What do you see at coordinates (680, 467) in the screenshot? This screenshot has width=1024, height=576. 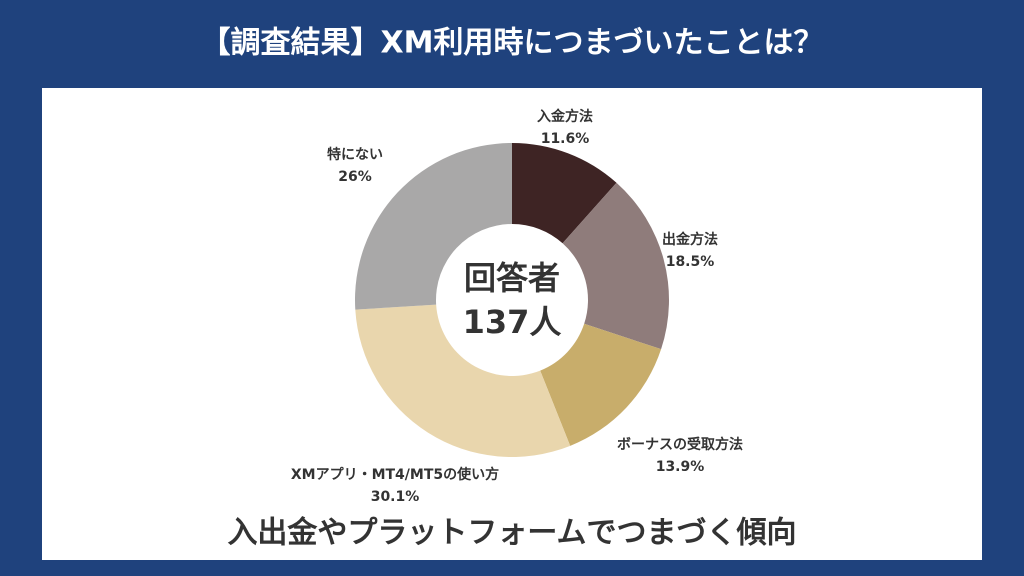 I see `value-label: 13.9%` at bounding box center [680, 467].